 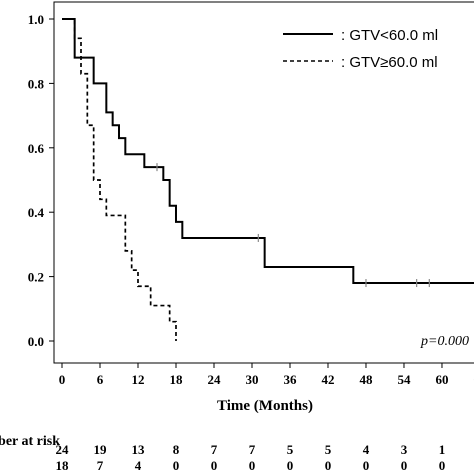 What do you see at coordinates (389, 62) in the screenshot?
I see `legend-label-gtv-ge60: : GTV≥60.0 ml` at bounding box center [389, 62].